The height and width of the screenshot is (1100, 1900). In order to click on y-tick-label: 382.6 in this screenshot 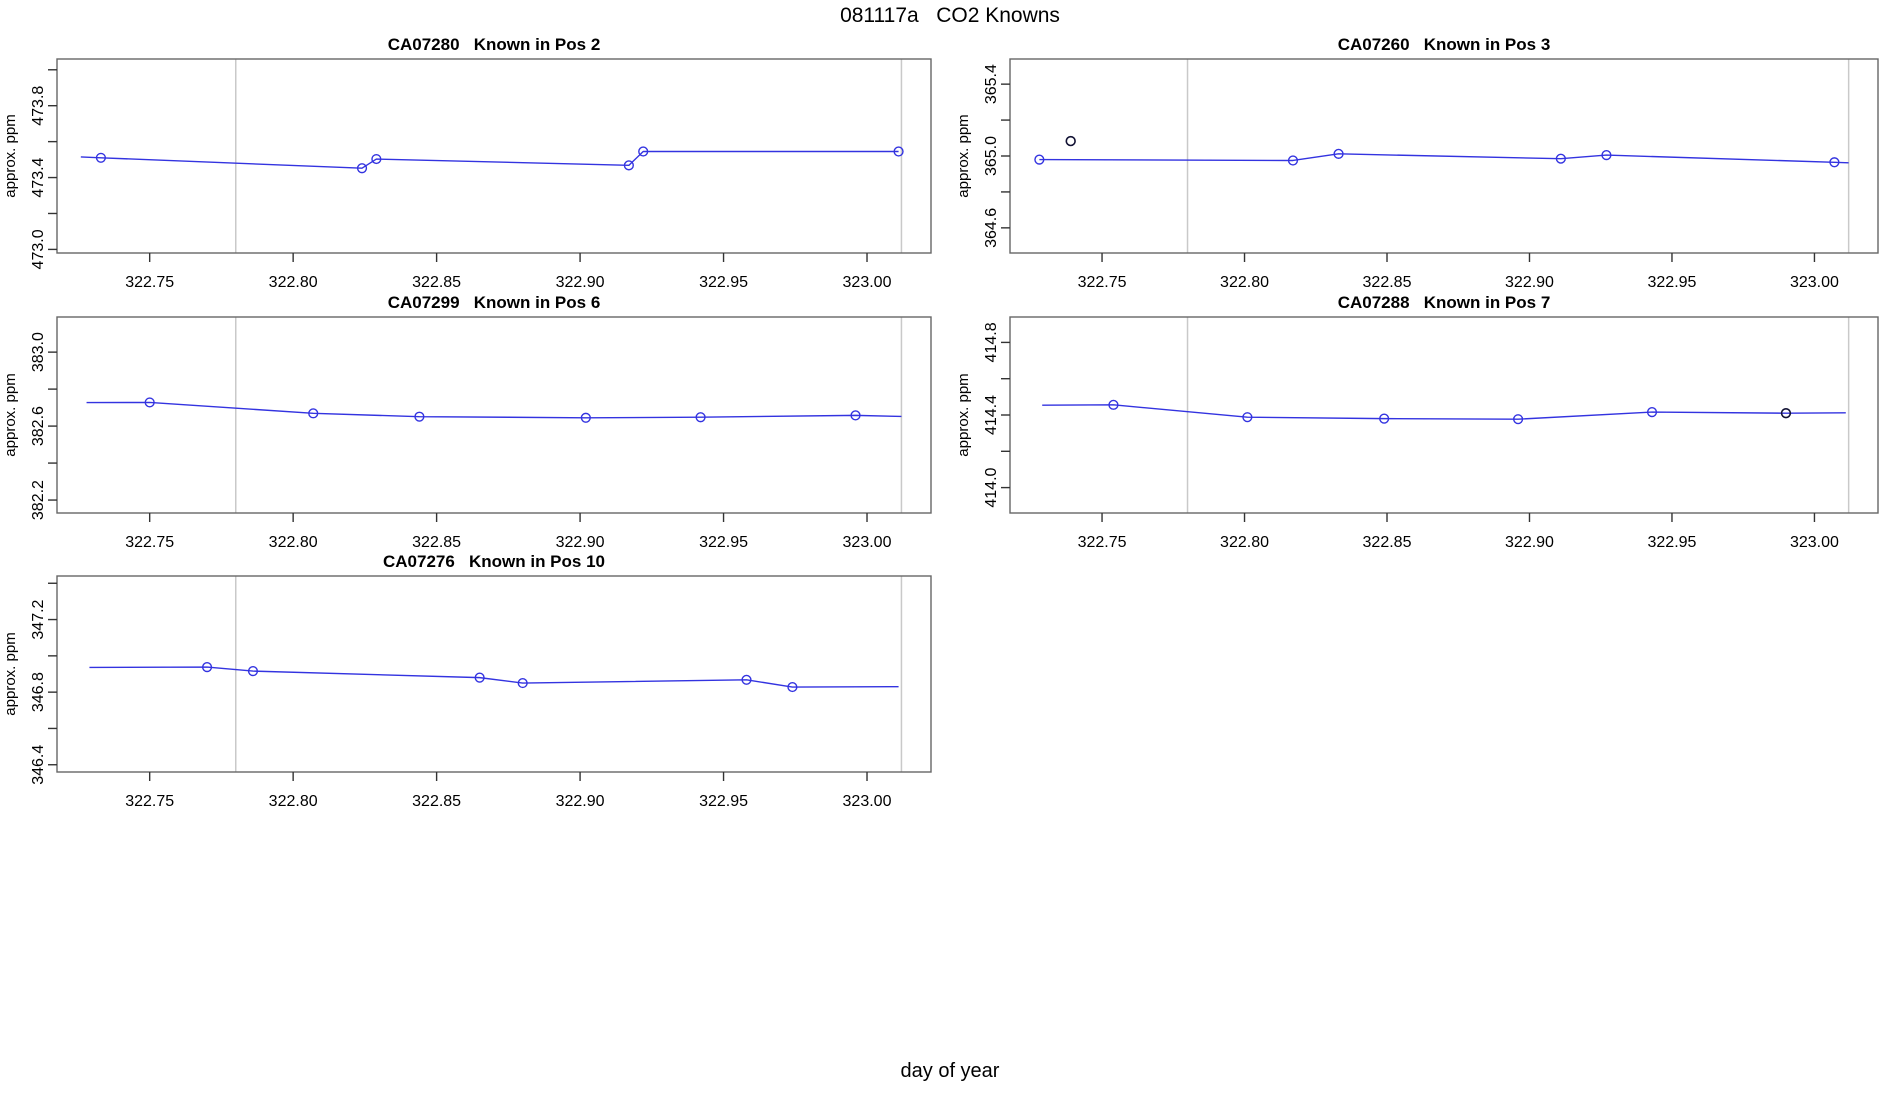, I will do `click(38, 426)`.